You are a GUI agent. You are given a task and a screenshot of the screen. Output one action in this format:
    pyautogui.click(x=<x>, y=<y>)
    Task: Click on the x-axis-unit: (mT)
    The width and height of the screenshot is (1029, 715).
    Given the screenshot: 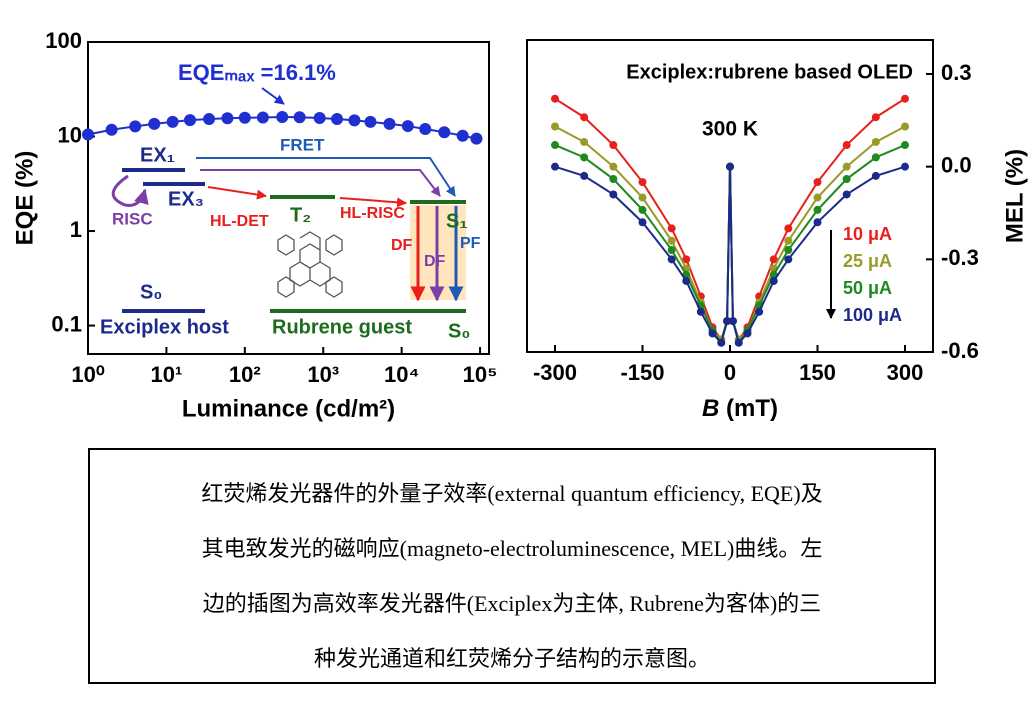 What is the action you would take?
    pyautogui.click(x=752, y=408)
    